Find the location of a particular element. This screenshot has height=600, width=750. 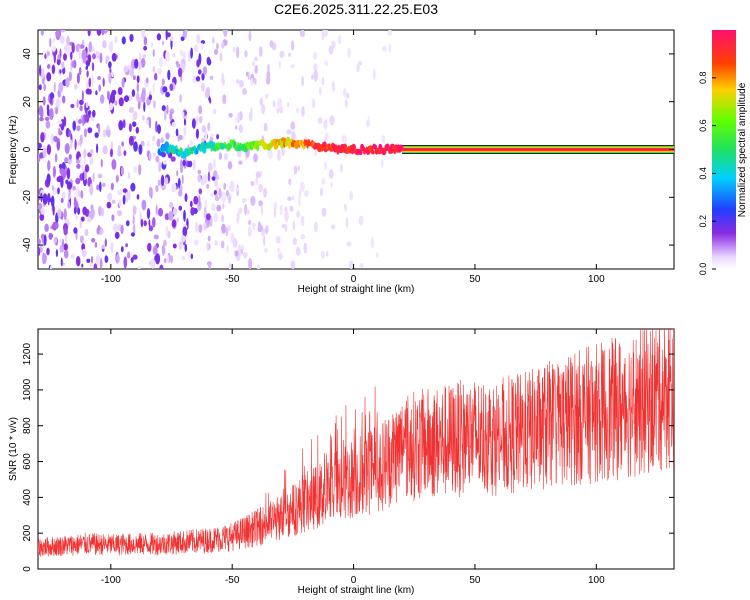

spectrogram-signal-cell is located at coordinates (258, 147).